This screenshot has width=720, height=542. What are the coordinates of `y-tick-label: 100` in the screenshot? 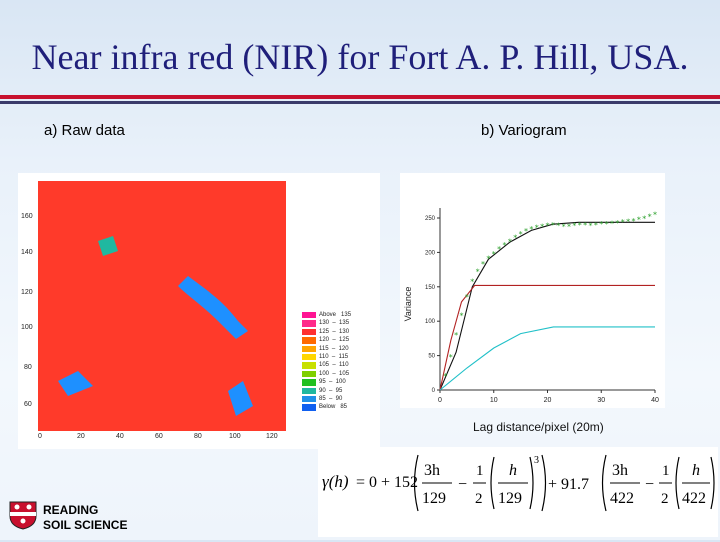 It's located at (430, 322).